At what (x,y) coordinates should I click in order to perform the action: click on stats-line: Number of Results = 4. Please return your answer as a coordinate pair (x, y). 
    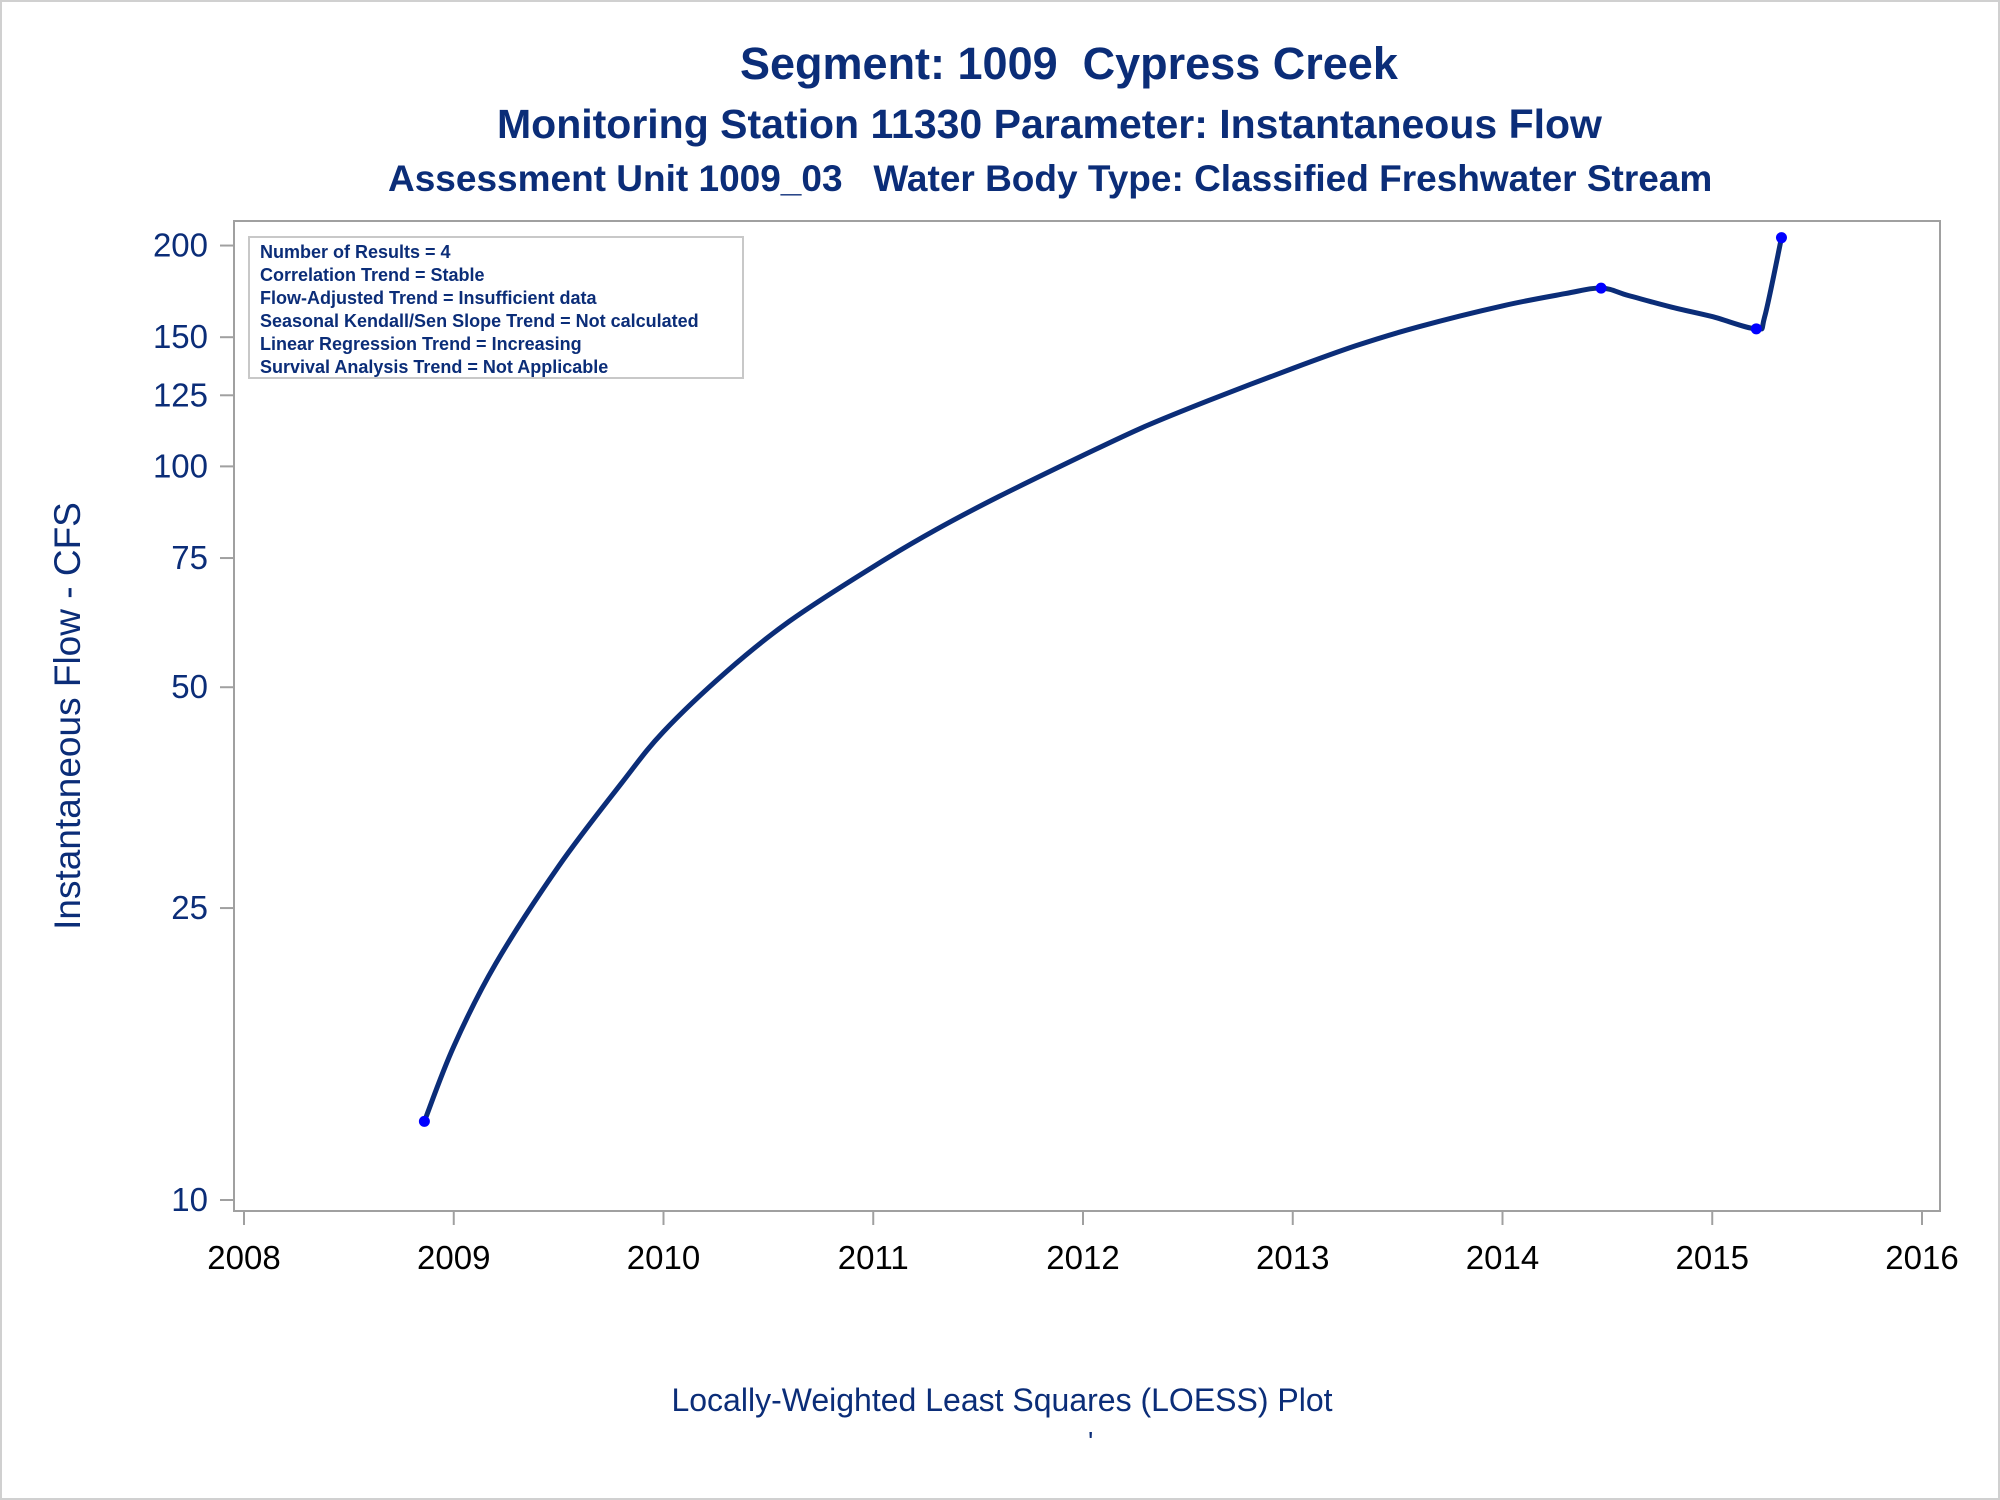
    Looking at the image, I should click on (355, 252).